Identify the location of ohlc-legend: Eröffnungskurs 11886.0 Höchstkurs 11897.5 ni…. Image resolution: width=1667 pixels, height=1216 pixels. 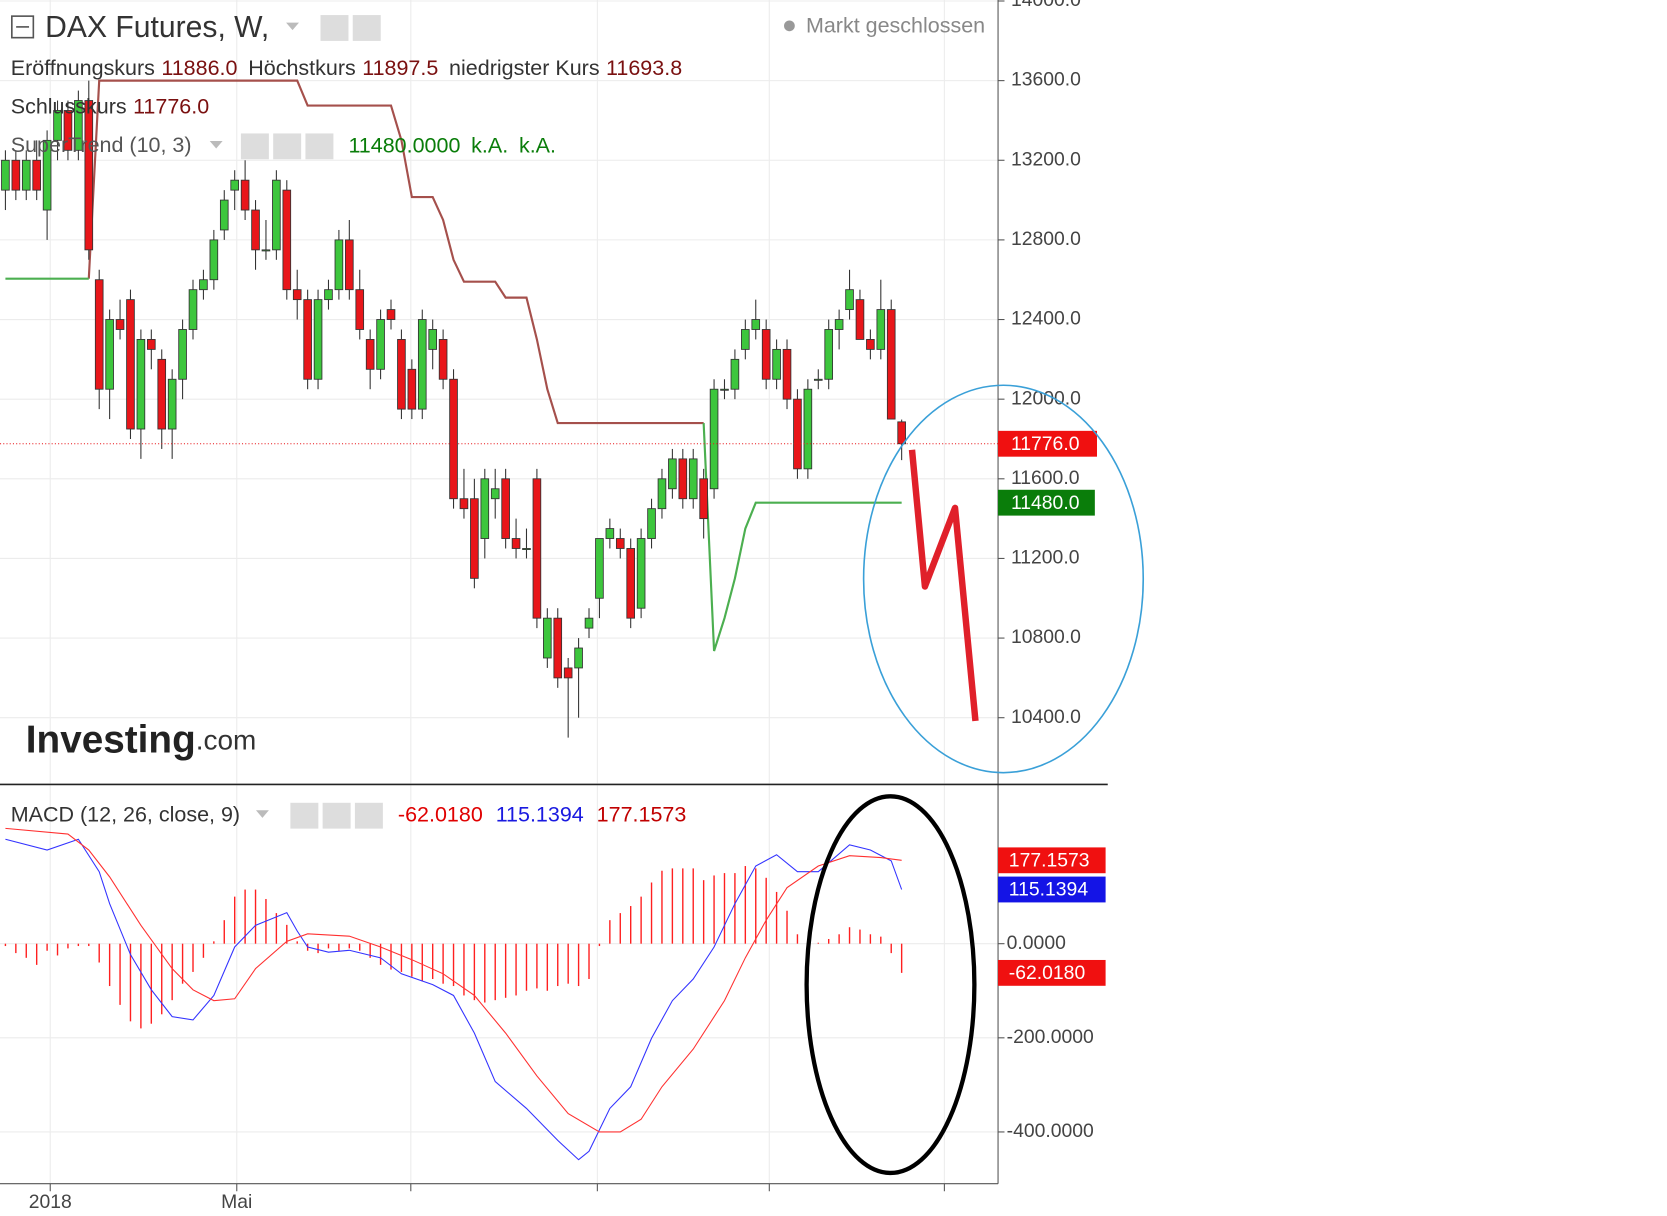
(346, 68).